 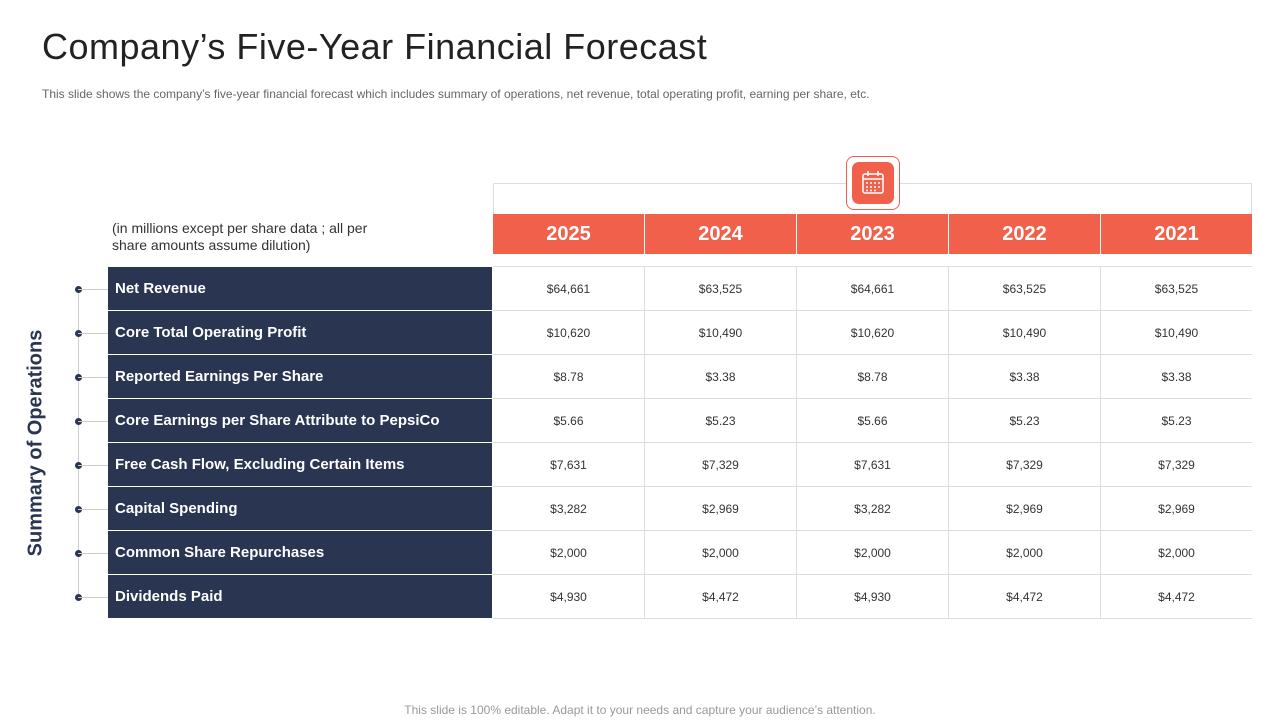 I want to click on year-header: 2021, so click(x=1176, y=234).